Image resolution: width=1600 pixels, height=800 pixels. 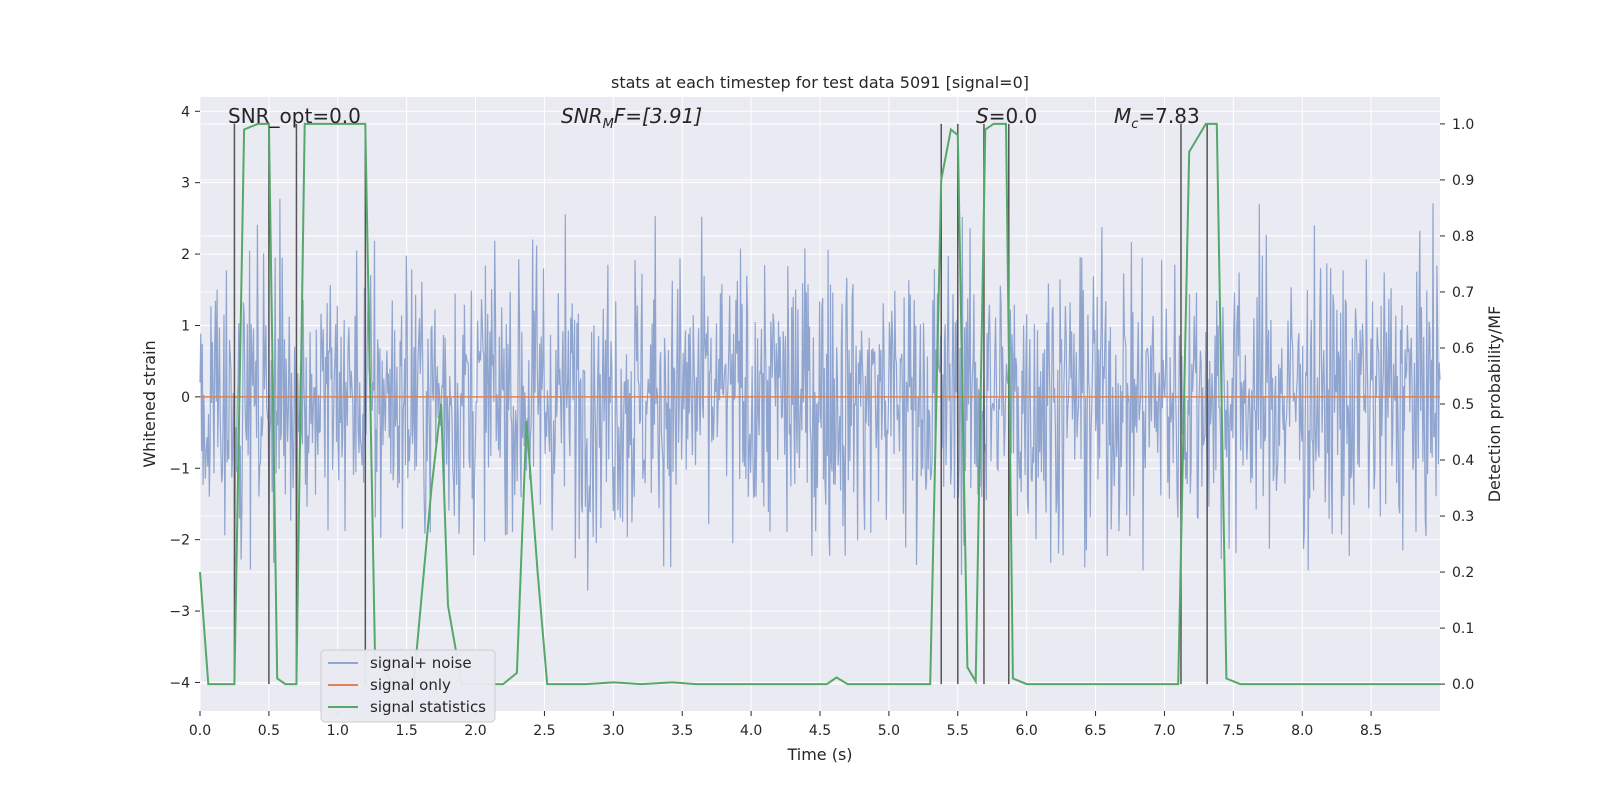 I want to click on legend-label-noise: signal+ noise, so click(x=421, y=663).